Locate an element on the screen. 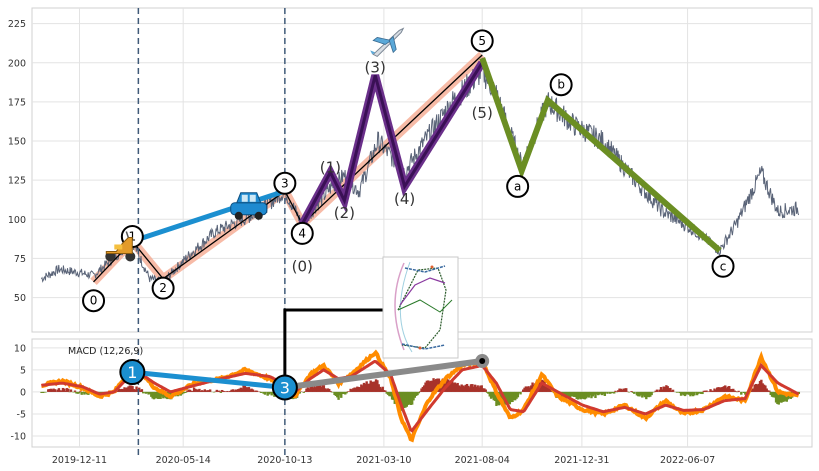  macd-wave-label-text: 1 is located at coordinates (132, 372).